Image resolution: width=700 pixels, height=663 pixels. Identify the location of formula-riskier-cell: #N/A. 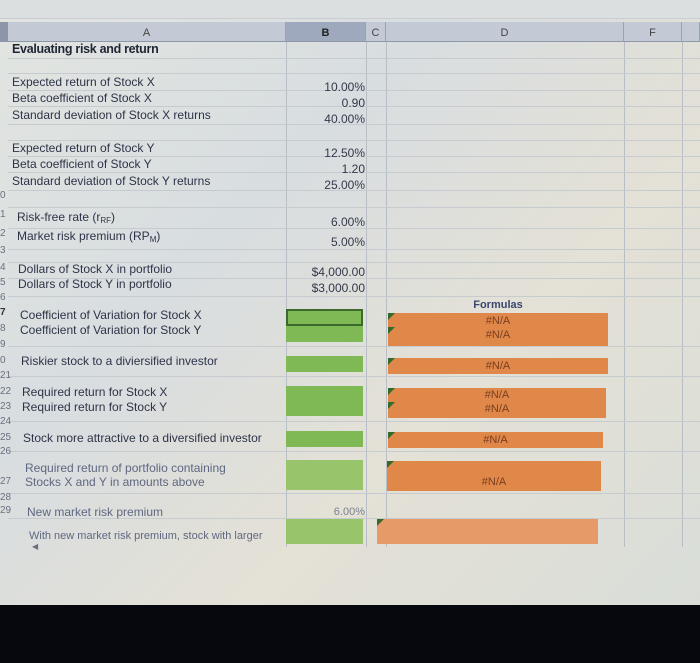
(498, 366).